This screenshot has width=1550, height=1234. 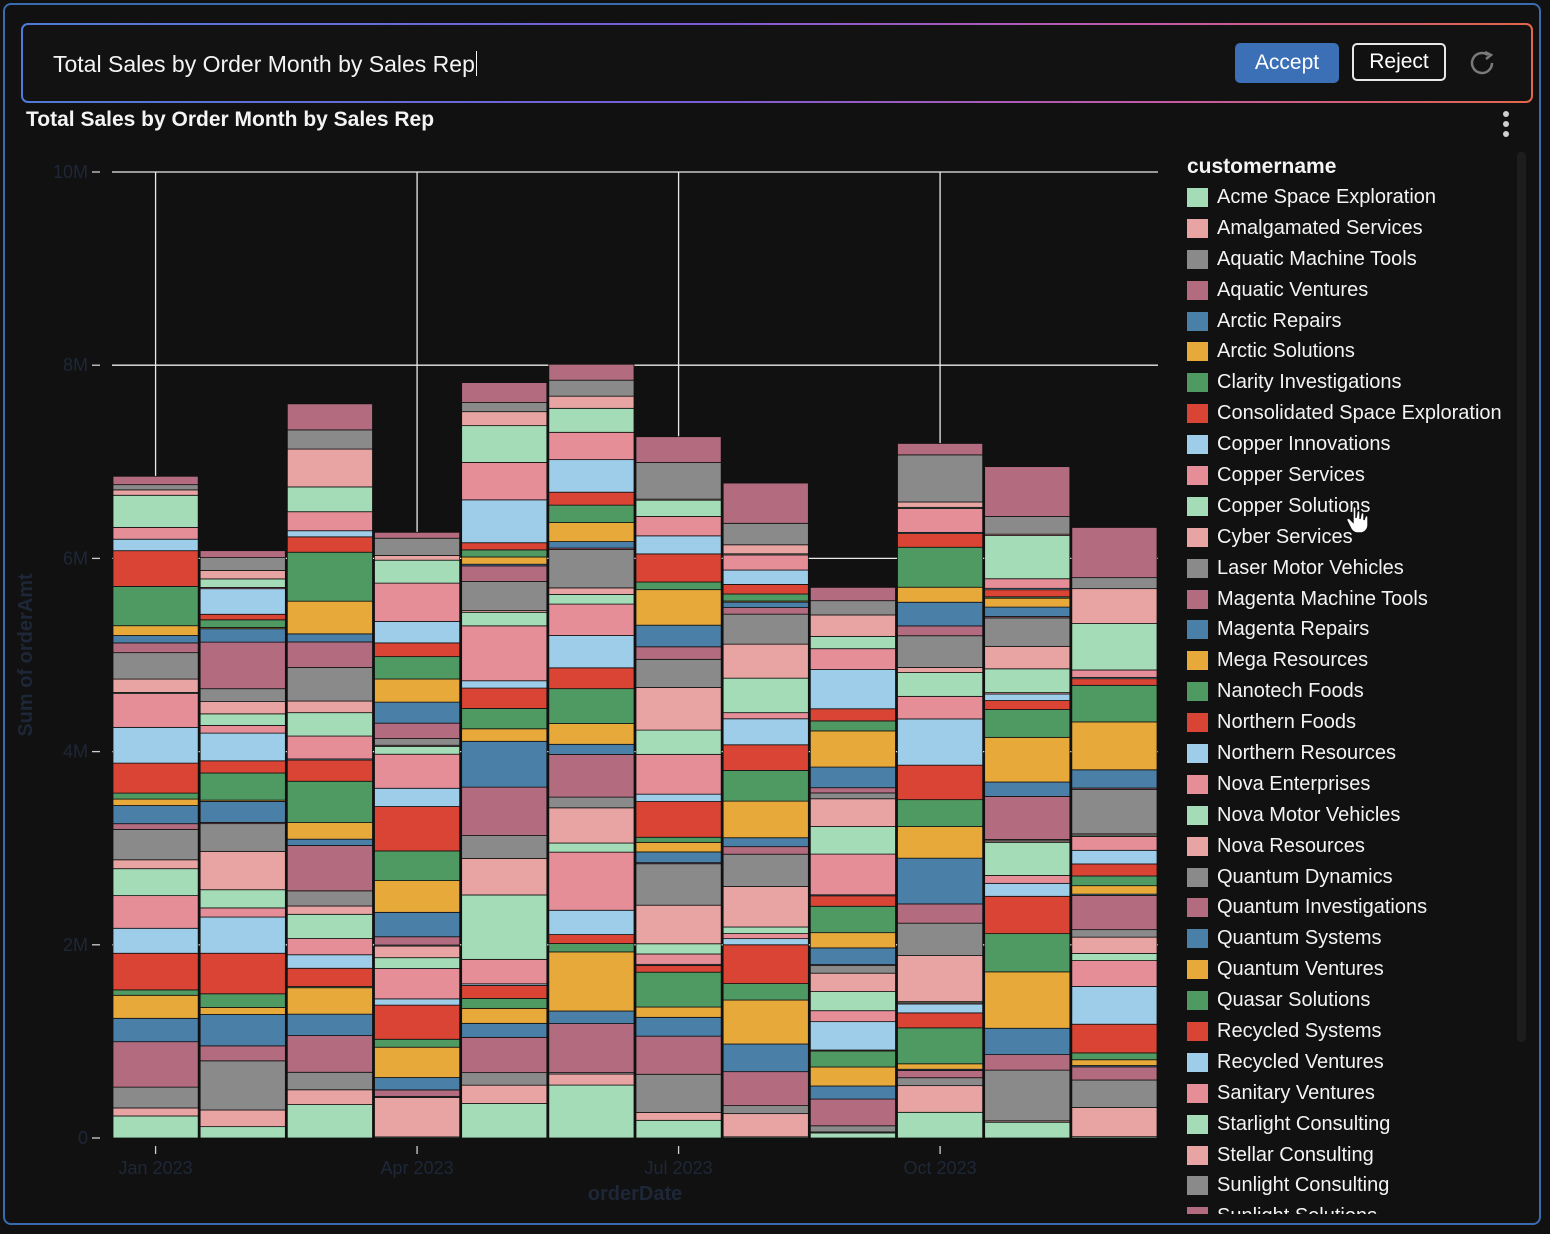 I want to click on legend-item: Recycled Ventures, so click(x=1352, y=1062).